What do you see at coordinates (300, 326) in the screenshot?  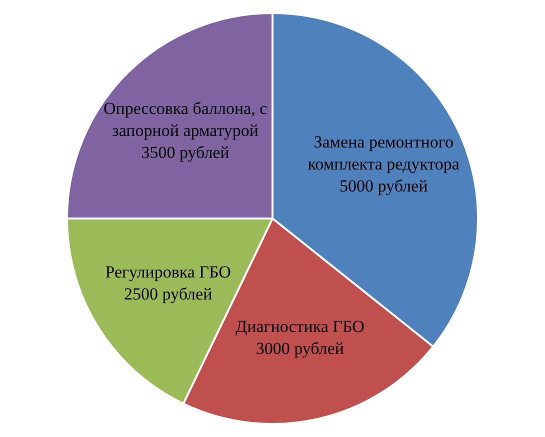 I see `slice-label: Диагностика ГБО` at bounding box center [300, 326].